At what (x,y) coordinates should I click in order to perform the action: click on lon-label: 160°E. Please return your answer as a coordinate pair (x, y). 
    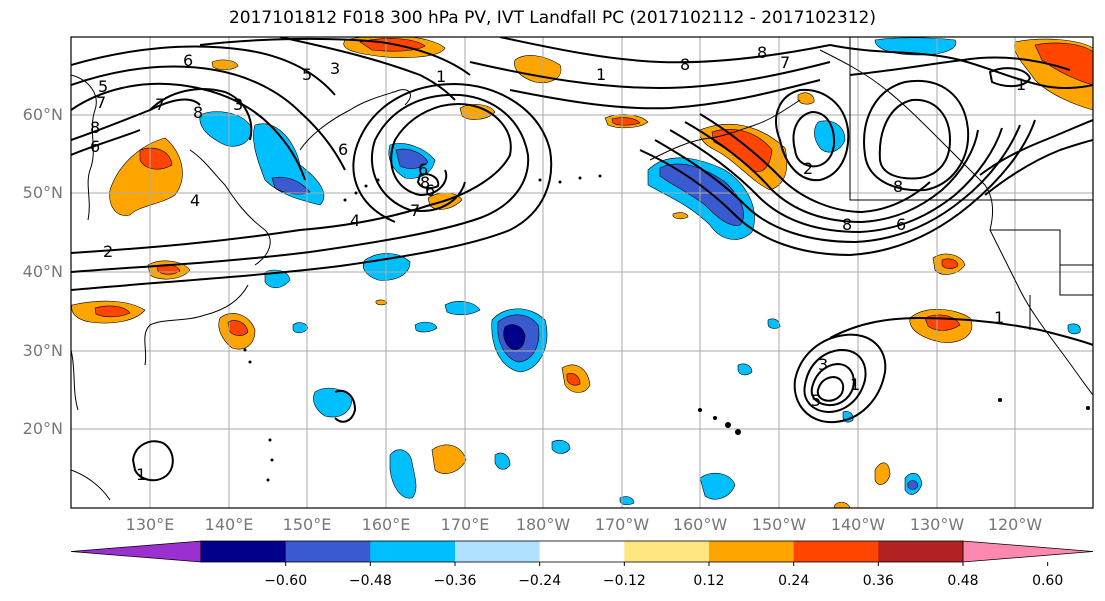
    Looking at the image, I should click on (386, 524).